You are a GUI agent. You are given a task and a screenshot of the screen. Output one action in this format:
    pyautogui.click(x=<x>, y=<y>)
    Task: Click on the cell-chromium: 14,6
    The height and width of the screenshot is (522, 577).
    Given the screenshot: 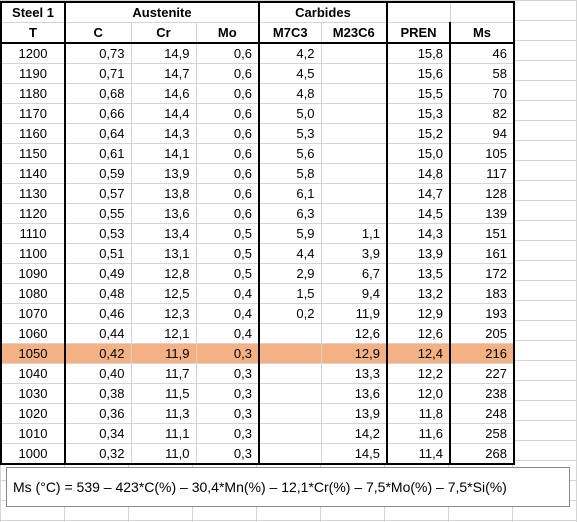 What is the action you would take?
    pyautogui.click(x=163, y=93)
    